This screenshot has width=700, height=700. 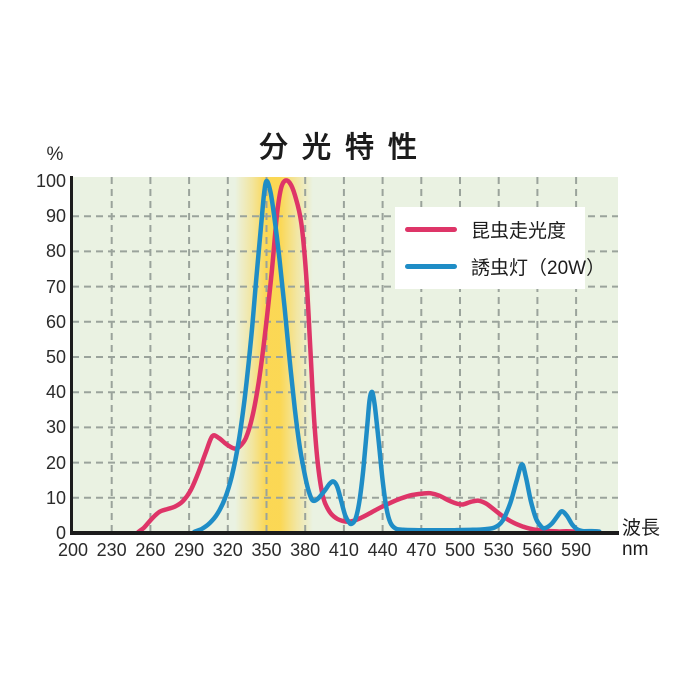 What do you see at coordinates (55, 357) in the screenshot?
I see `y-tick-label: 50` at bounding box center [55, 357].